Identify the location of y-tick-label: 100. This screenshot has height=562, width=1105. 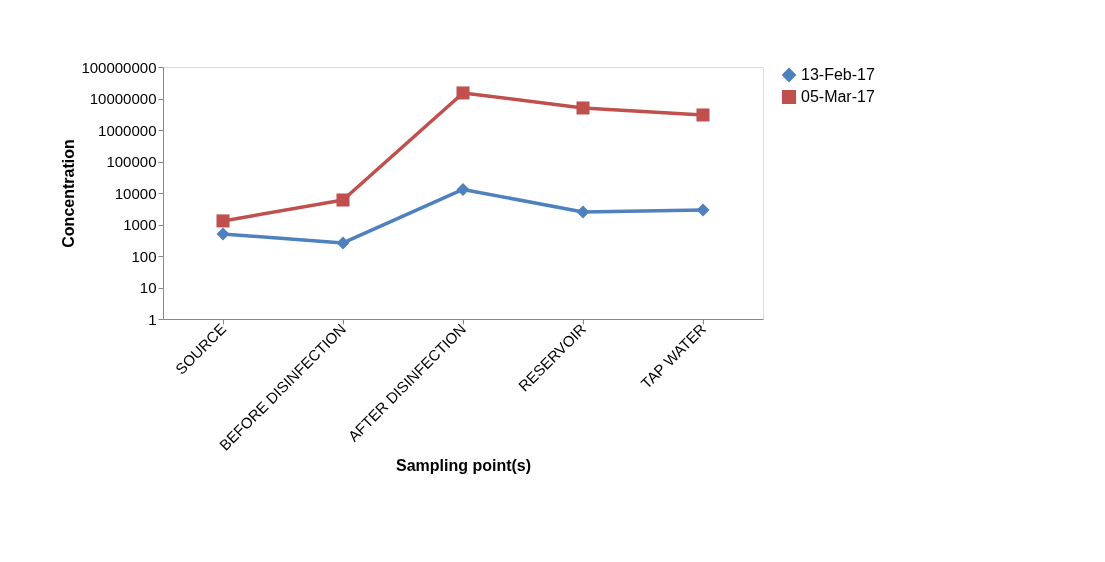
(144, 256).